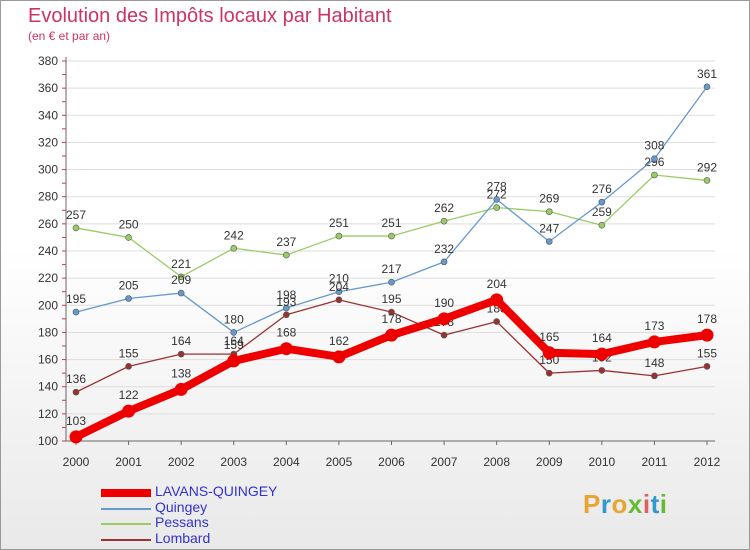  I want to click on logo-letter: P, so click(592, 504).